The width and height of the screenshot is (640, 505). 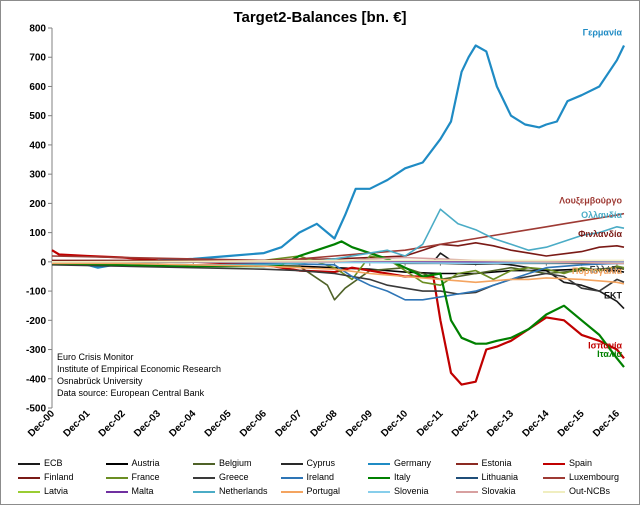 I want to click on legend-item: Belgium, so click(x=222, y=464).